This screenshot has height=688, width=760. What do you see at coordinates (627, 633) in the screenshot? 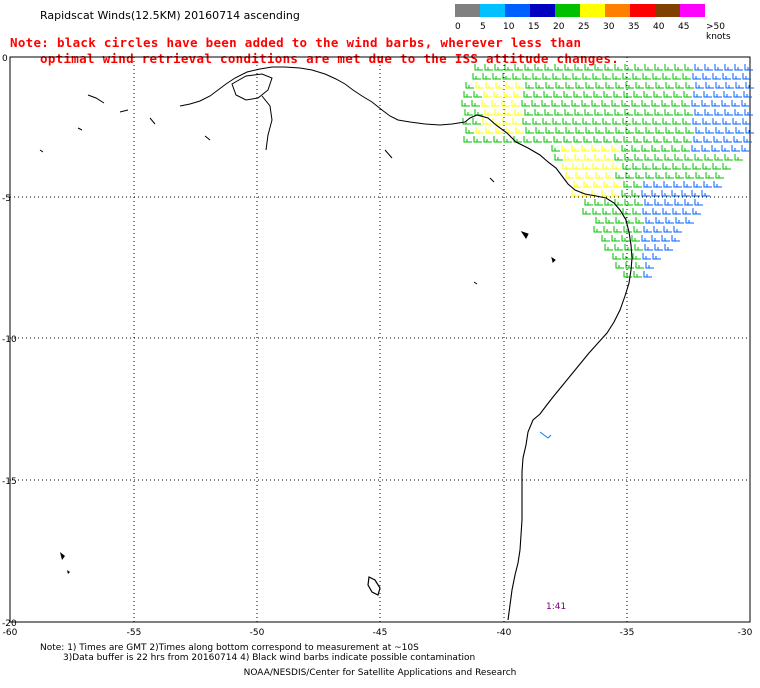
I see `lon-tick-label: -35` at bounding box center [627, 633].